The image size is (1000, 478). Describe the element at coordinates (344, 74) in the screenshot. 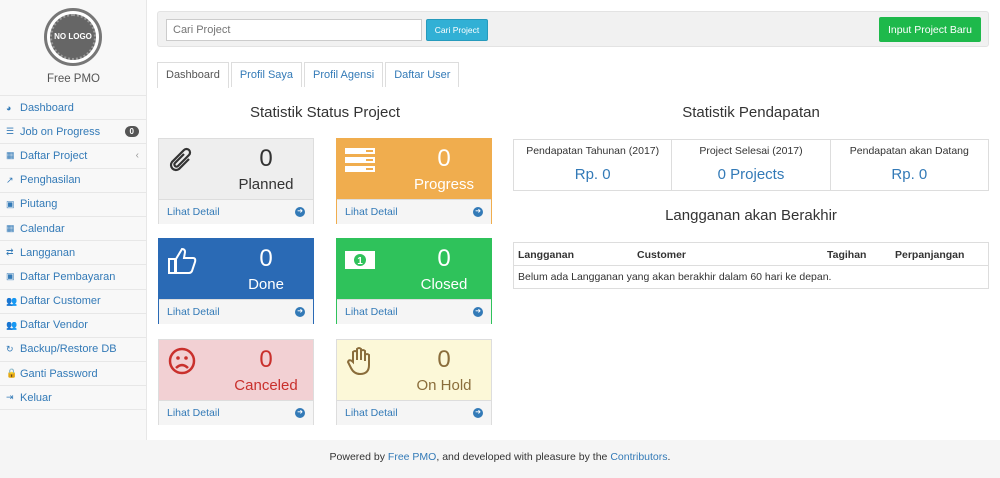

I see `tab-profil-agensi: Profil Agensi` at that location.